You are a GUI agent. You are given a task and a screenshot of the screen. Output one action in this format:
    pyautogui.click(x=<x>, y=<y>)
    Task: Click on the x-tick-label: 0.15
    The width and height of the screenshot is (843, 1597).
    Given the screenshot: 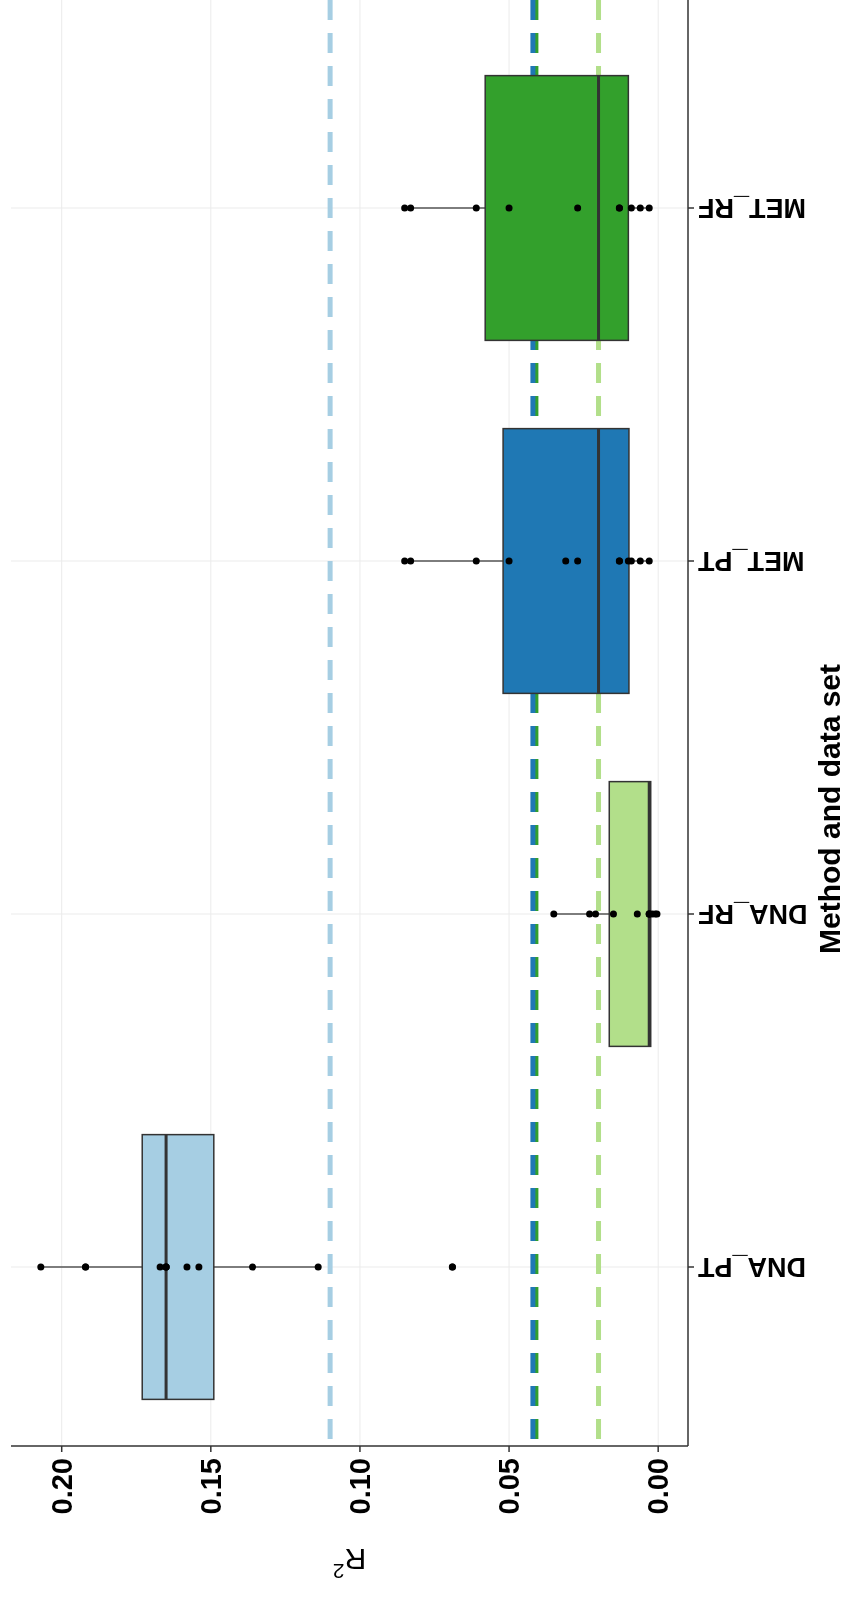 What is the action you would take?
    pyautogui.click(x=210, y=1486)
    